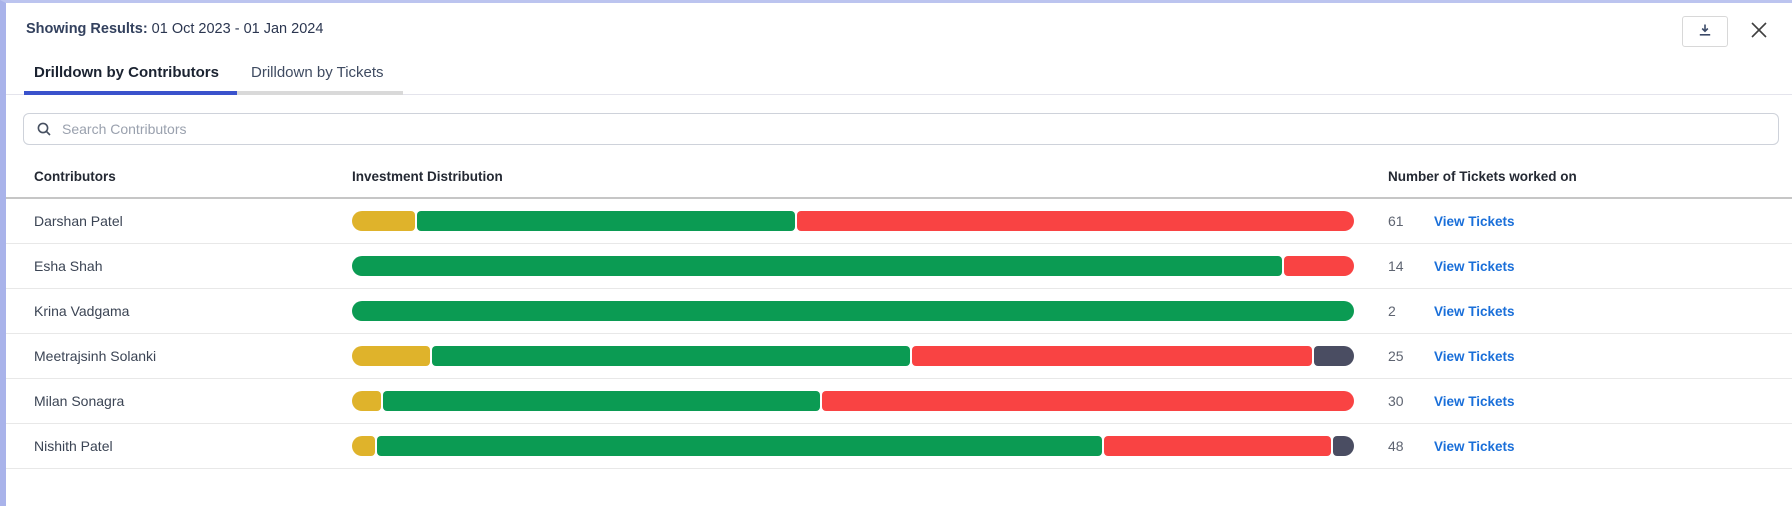  I want to click on close-button, so click(1759, 31).